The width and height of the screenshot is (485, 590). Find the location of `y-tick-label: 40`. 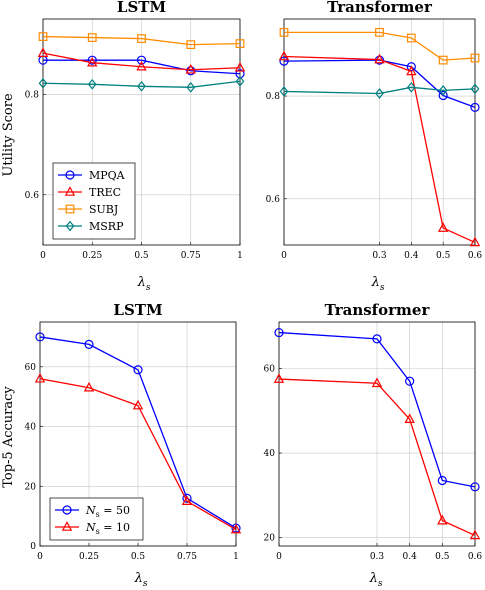

y-tick-label: 40 is located at coordinates (31, 428).